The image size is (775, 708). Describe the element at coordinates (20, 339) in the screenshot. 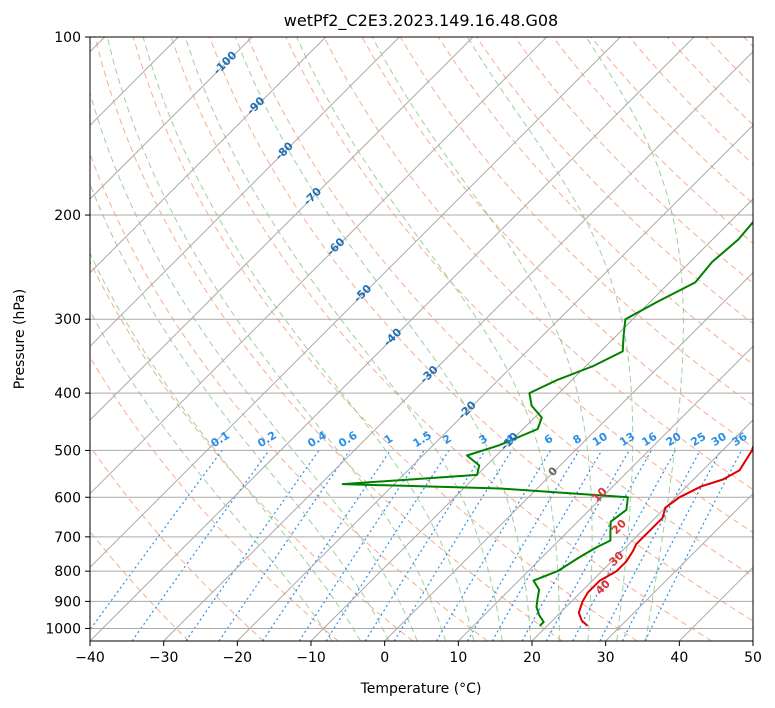

I see `y-axis-label: Pressure (hPa)` at that location.